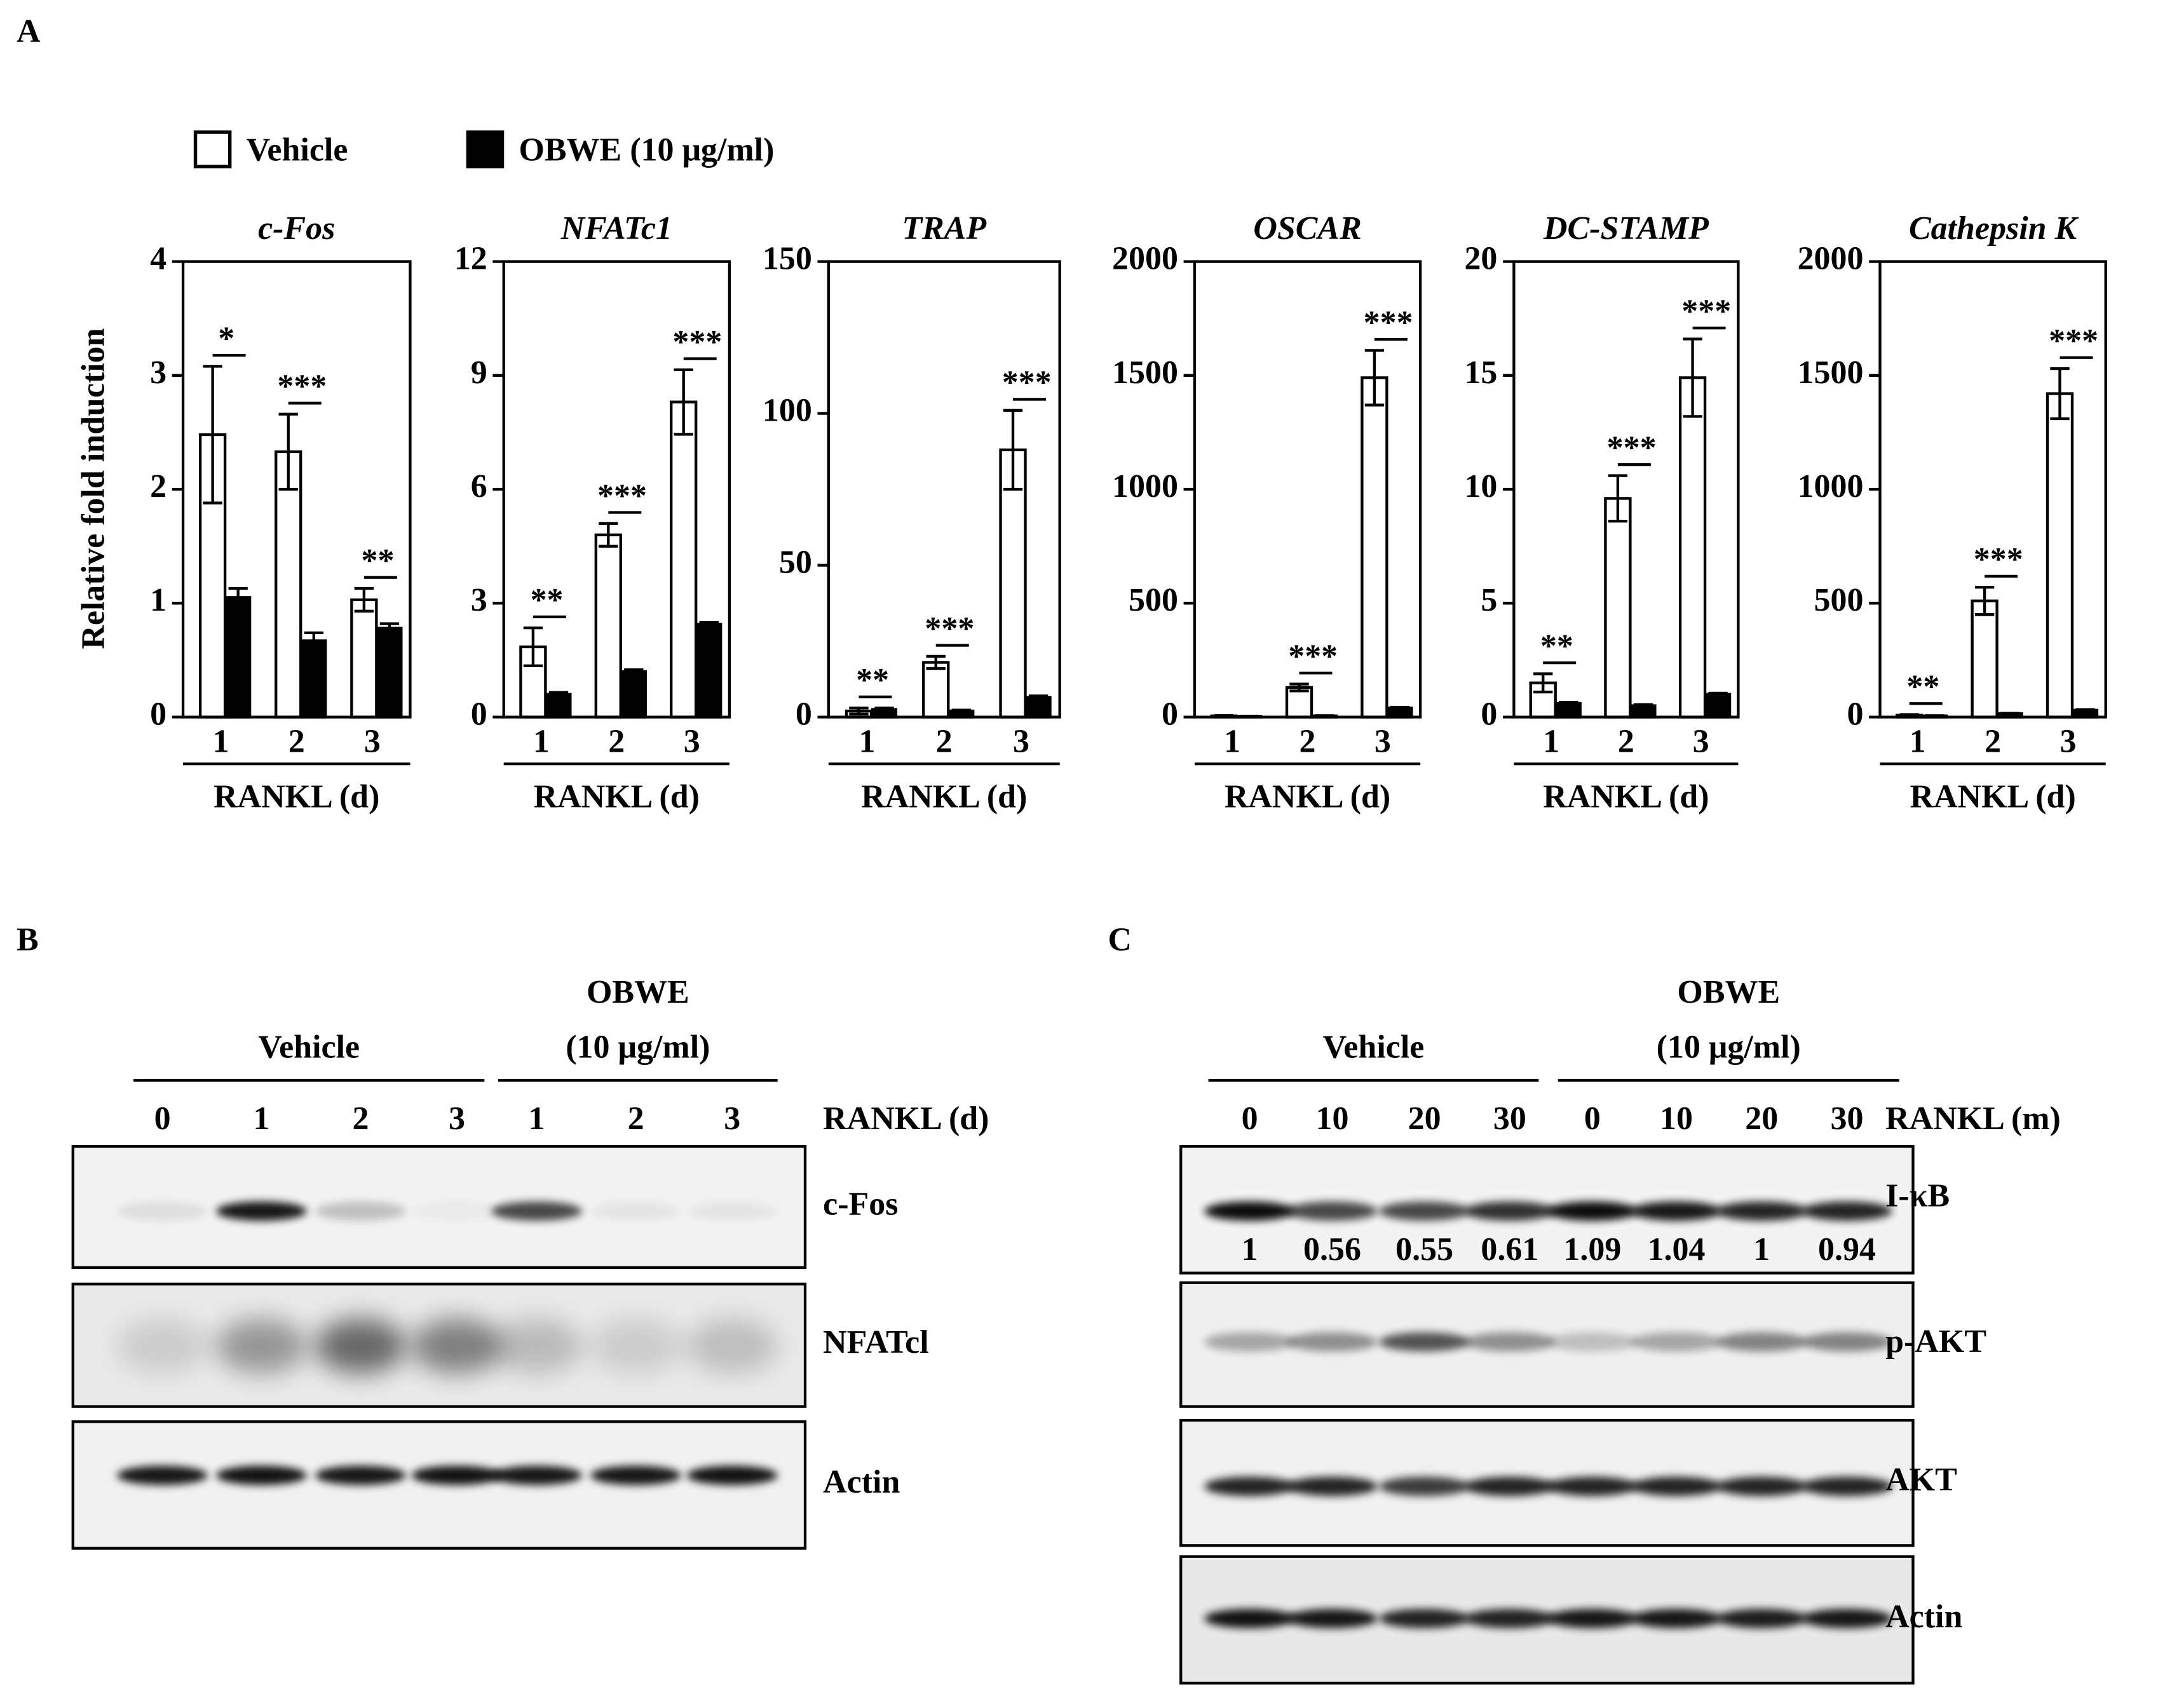 The height and width of the screenshot is (1708, 2158). I want to click on y-tick-label: 20, so click(1480, 259).